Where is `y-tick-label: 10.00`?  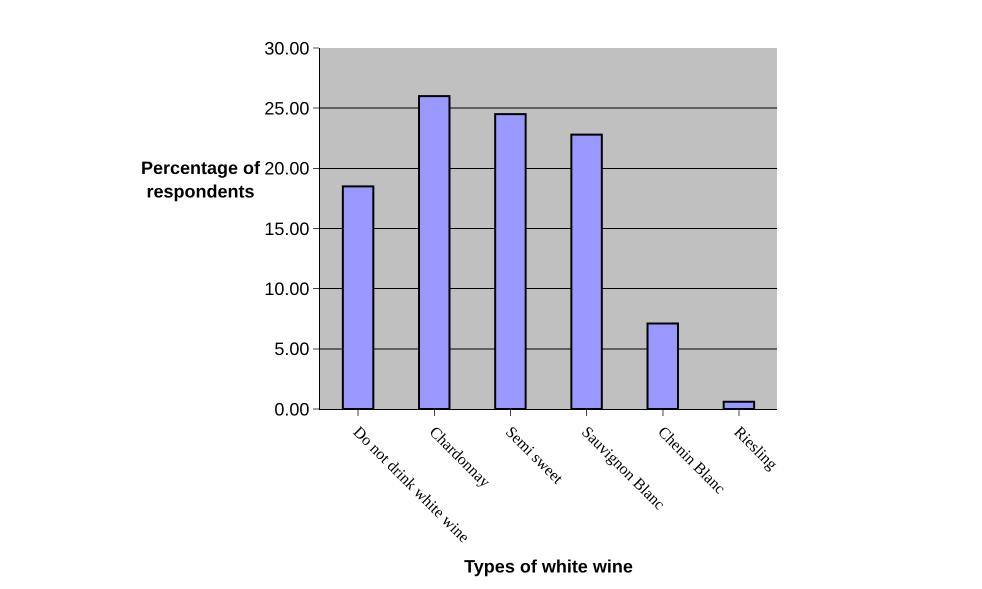 y-tick-label: 10.00 is located at coordinates (287, 288).